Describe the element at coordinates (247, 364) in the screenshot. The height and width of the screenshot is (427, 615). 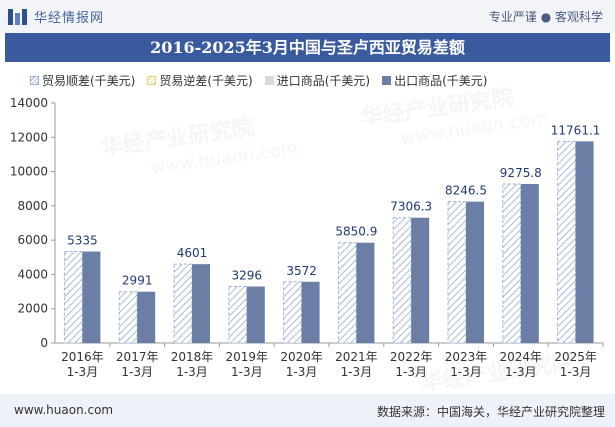
I see `x-tick-label: 2019年 1-3月` at that location.